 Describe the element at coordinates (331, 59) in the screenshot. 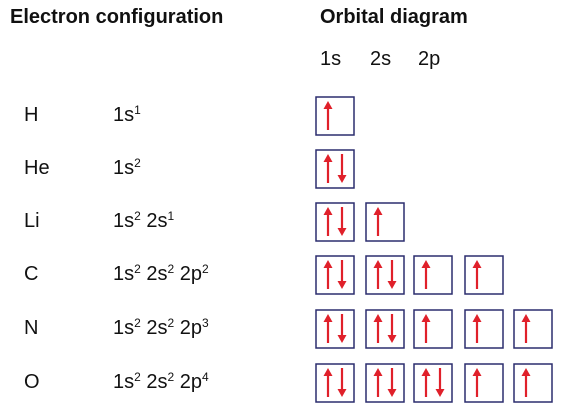

I see `column-label-1s: 1s` at that location.